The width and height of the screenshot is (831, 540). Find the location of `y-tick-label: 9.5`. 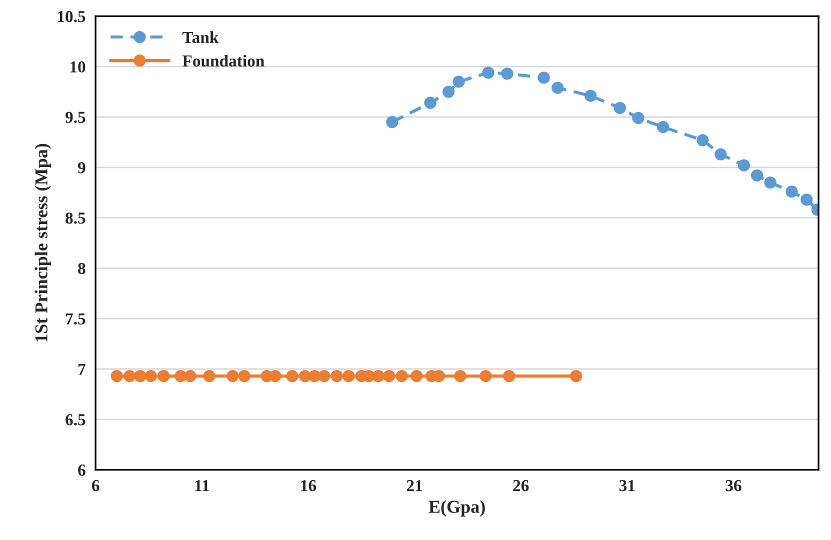

y-tick-label: 9.5 is located at coordinates (75, 118).